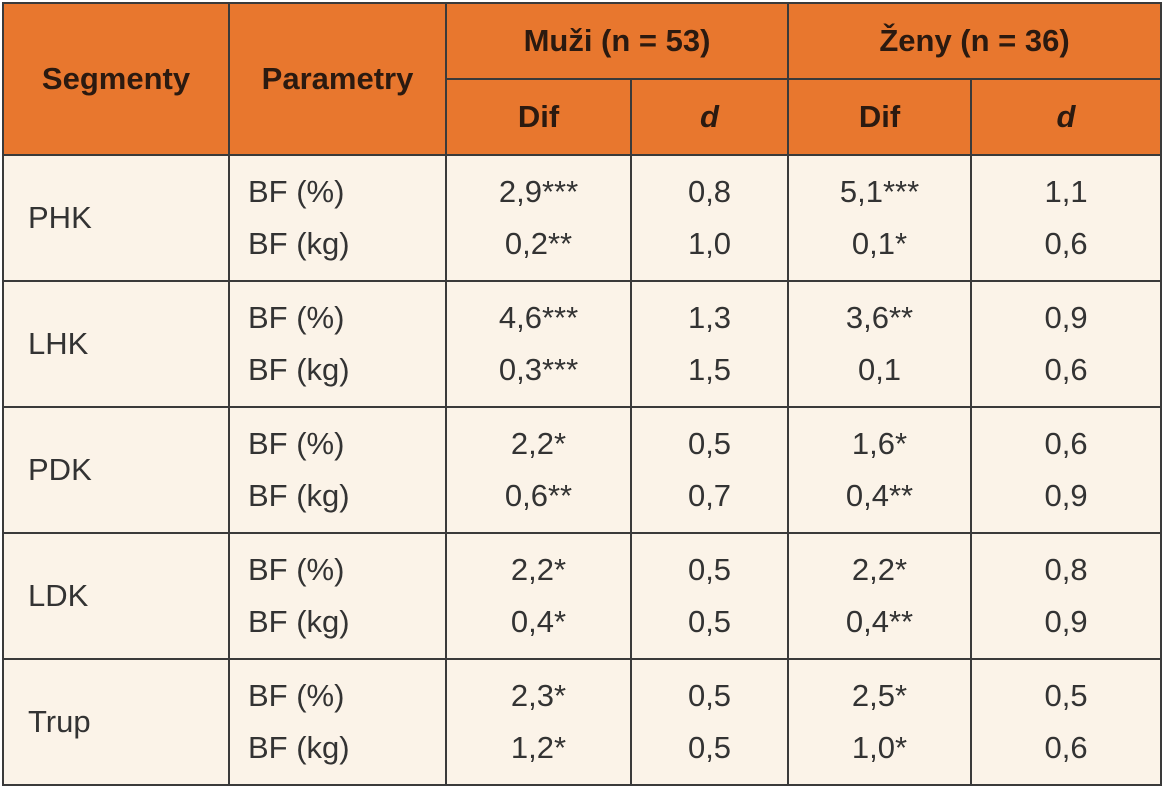  What do you see at coordinates (879, 191) in the screenshot?
I see `value: 5,1***` at bounding box center [879, 191].